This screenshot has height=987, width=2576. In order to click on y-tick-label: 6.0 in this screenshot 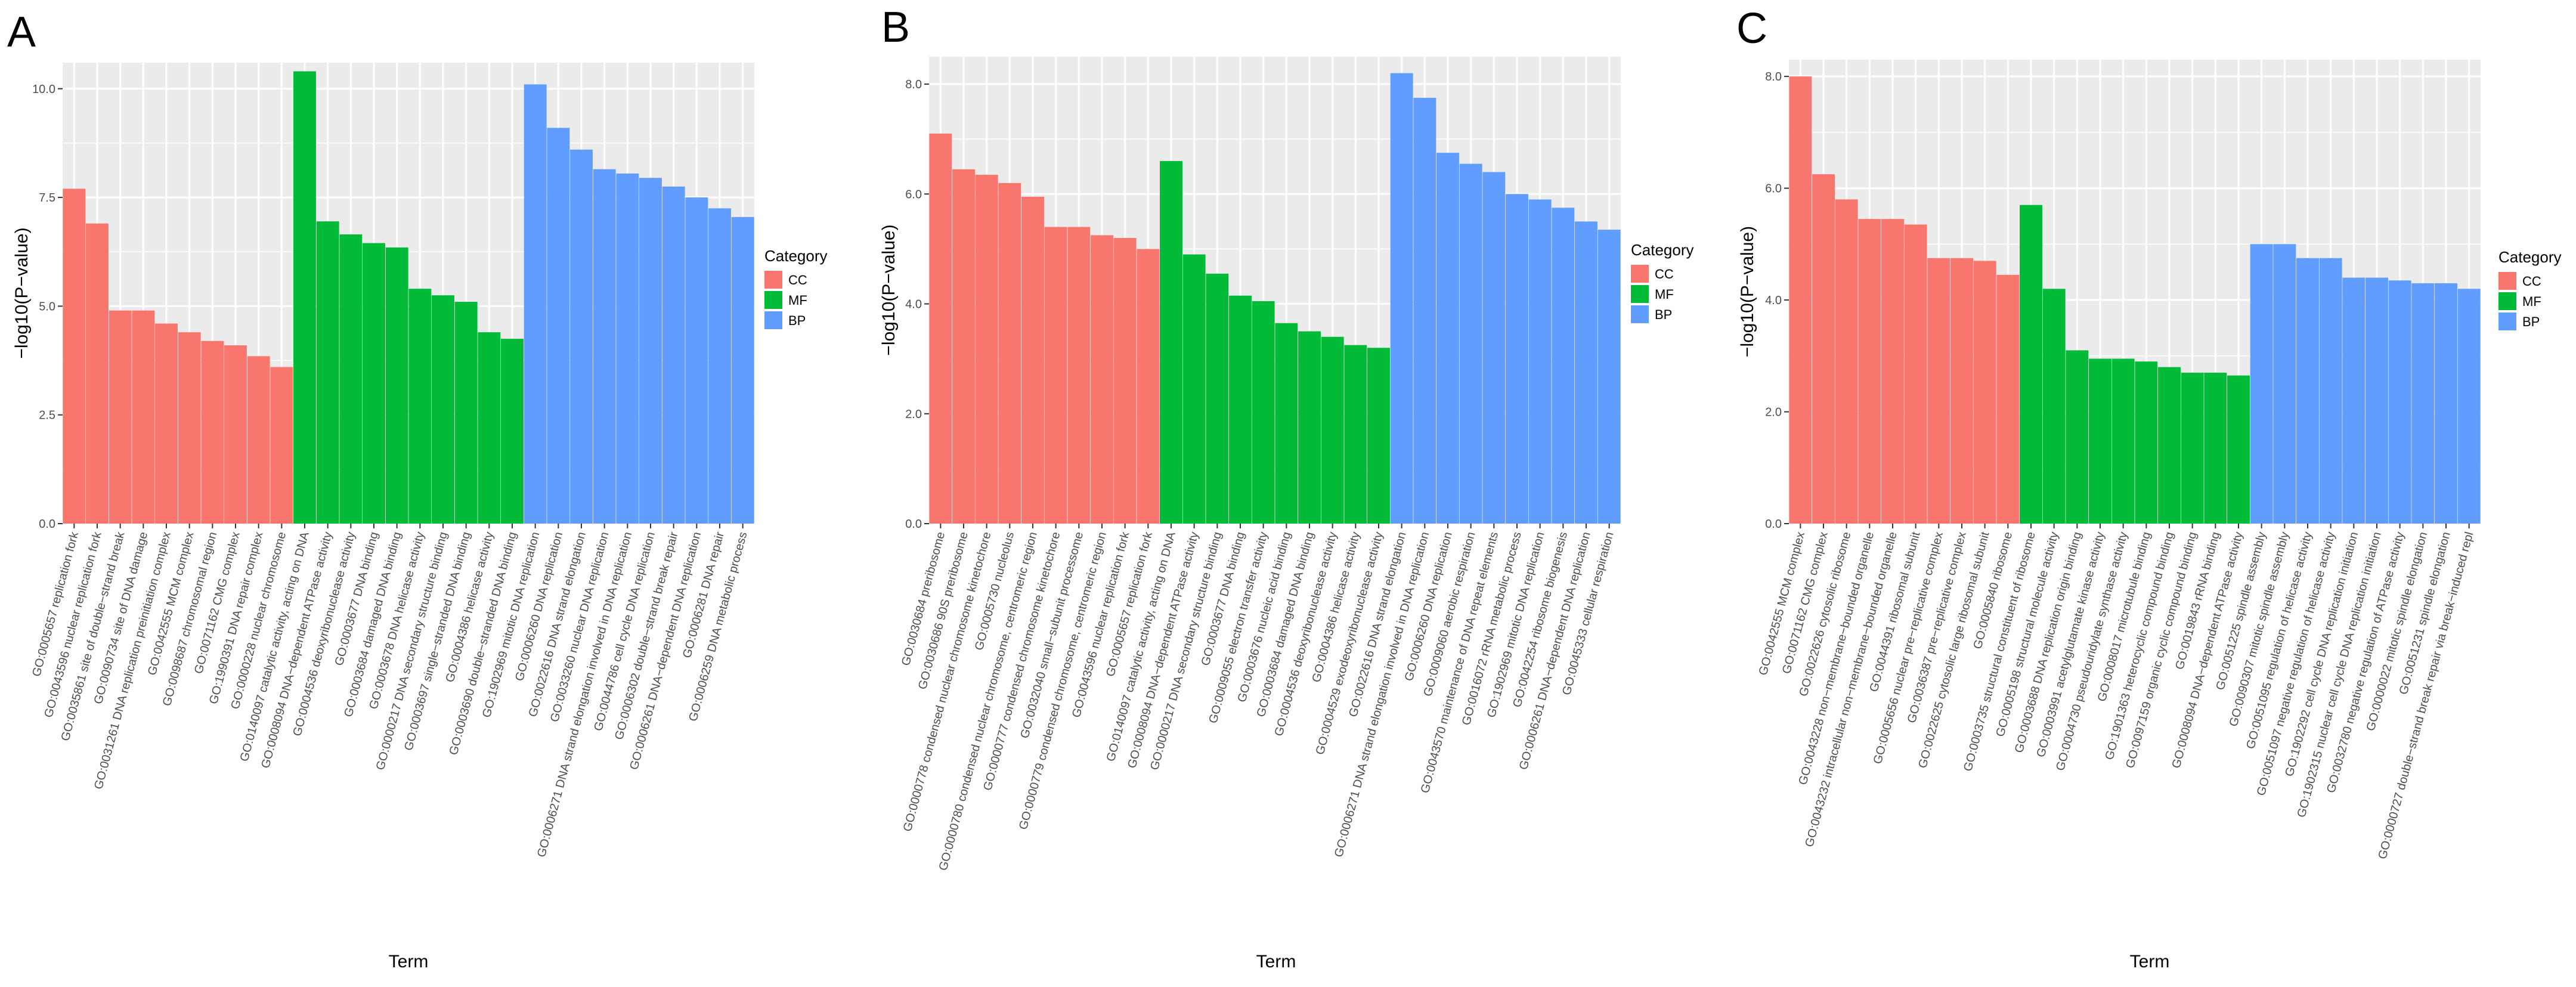, I will do `click(1774, 189)`.